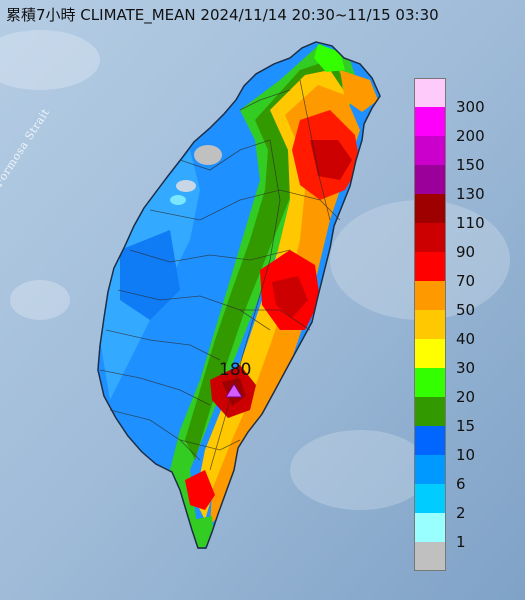 The height and width of the screenshot is (600, 525). What do you see at coordinates (470, 194) in the screenshot?
I see `legend-label: 130` at bounding box center [470, 194].